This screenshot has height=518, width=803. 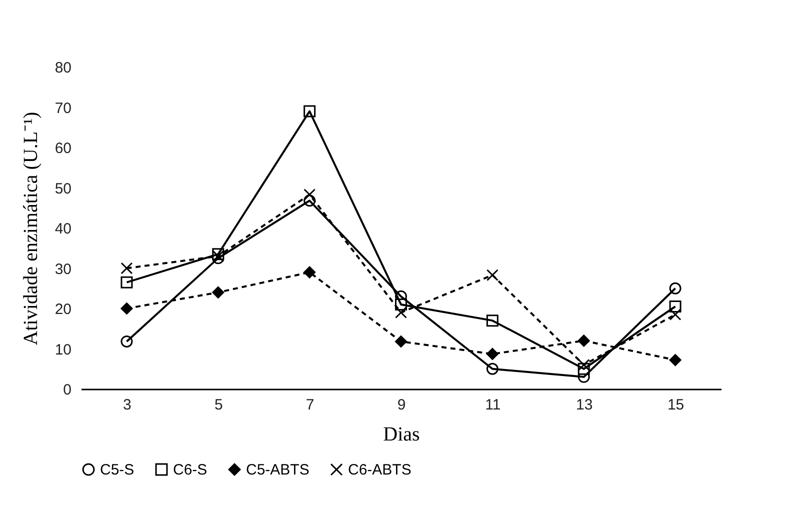 What do you see at coordinates (63, 108) in the screenshot?
I see `y-tick-label: 70` at bounding box center [63, 108].